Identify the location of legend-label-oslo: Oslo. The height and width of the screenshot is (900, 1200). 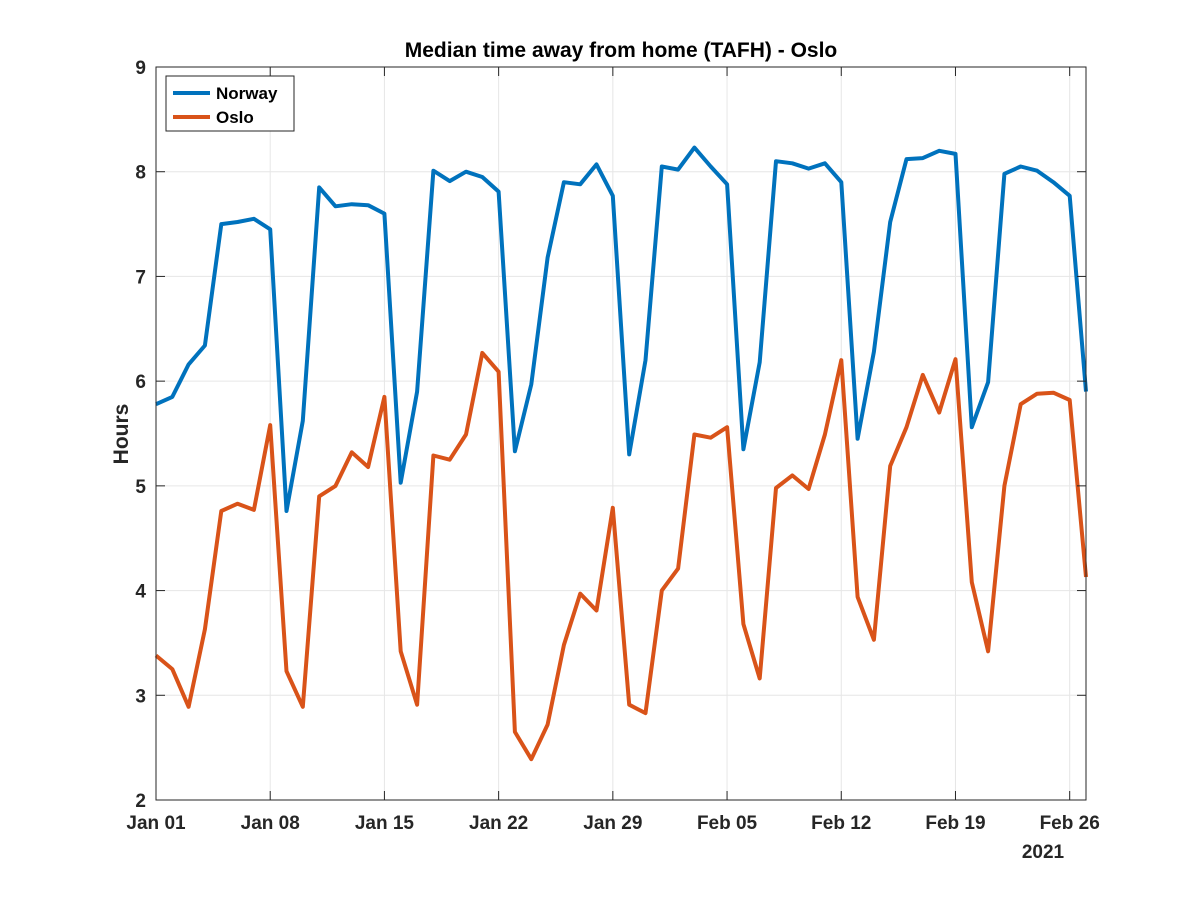
(235, 117).